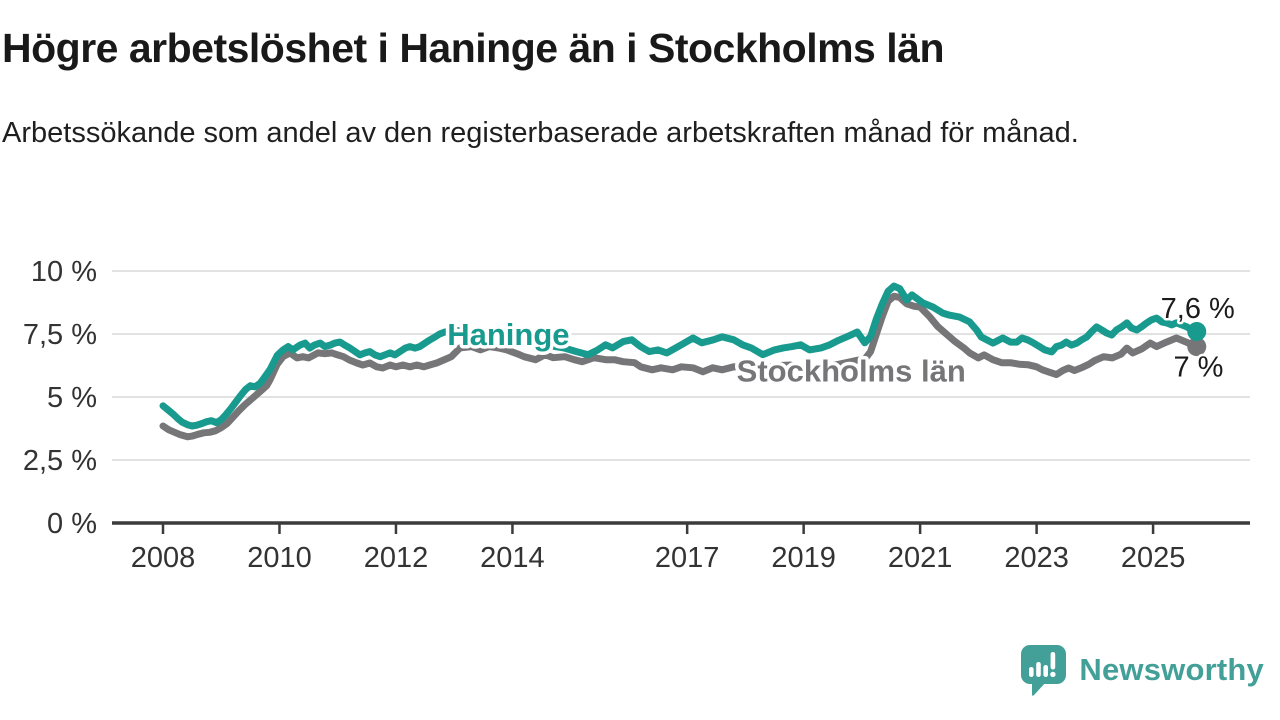  I want to click on newsworthy-logo-icon, so click(1044, 670).